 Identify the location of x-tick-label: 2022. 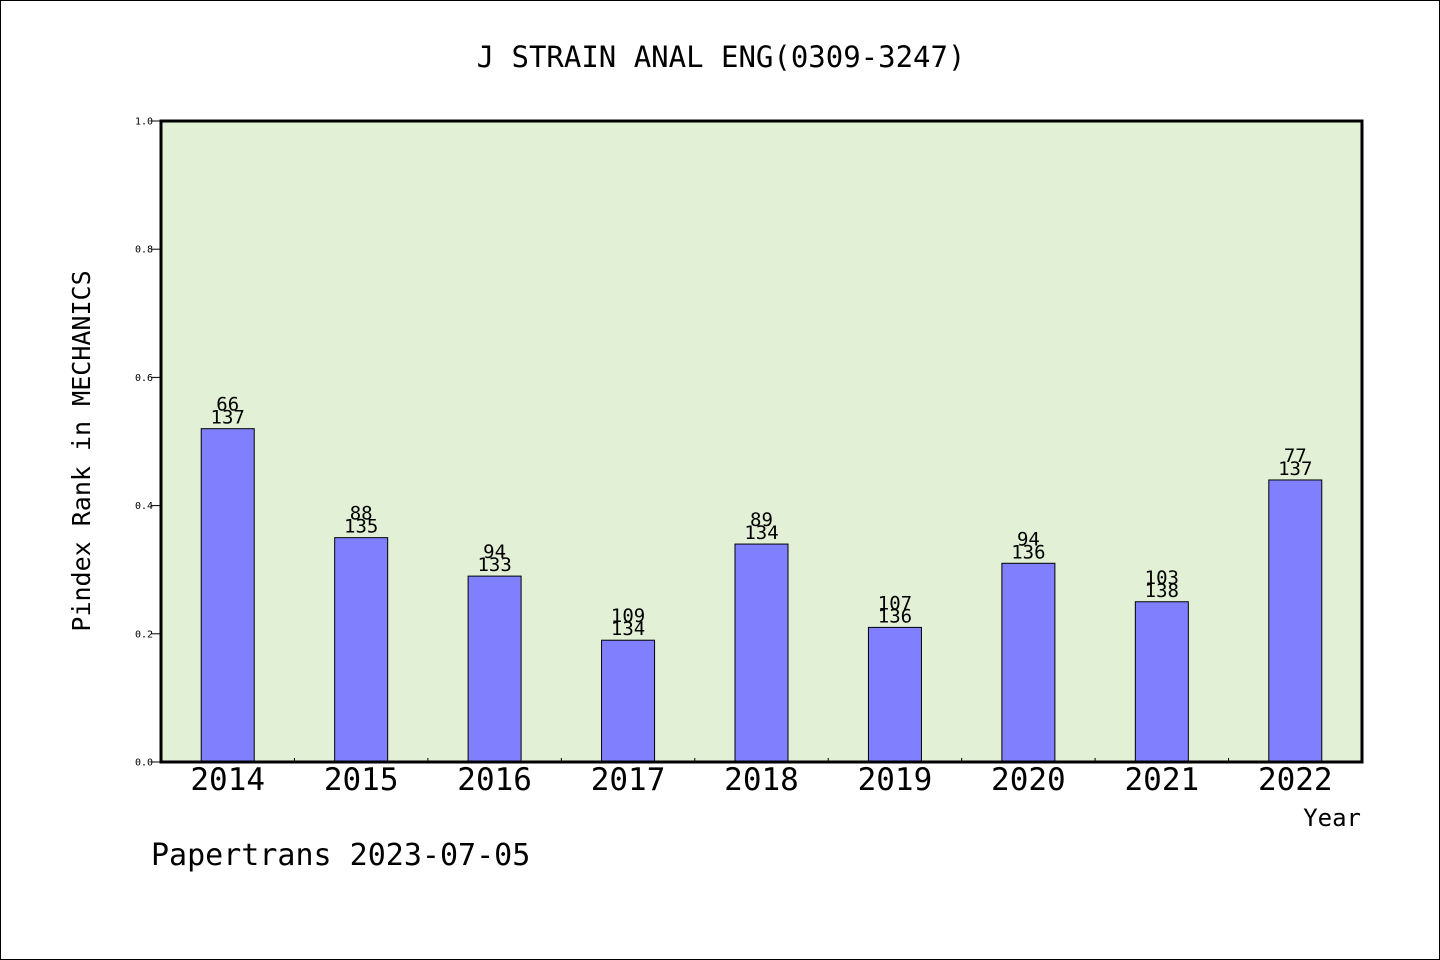
(1295, 780).